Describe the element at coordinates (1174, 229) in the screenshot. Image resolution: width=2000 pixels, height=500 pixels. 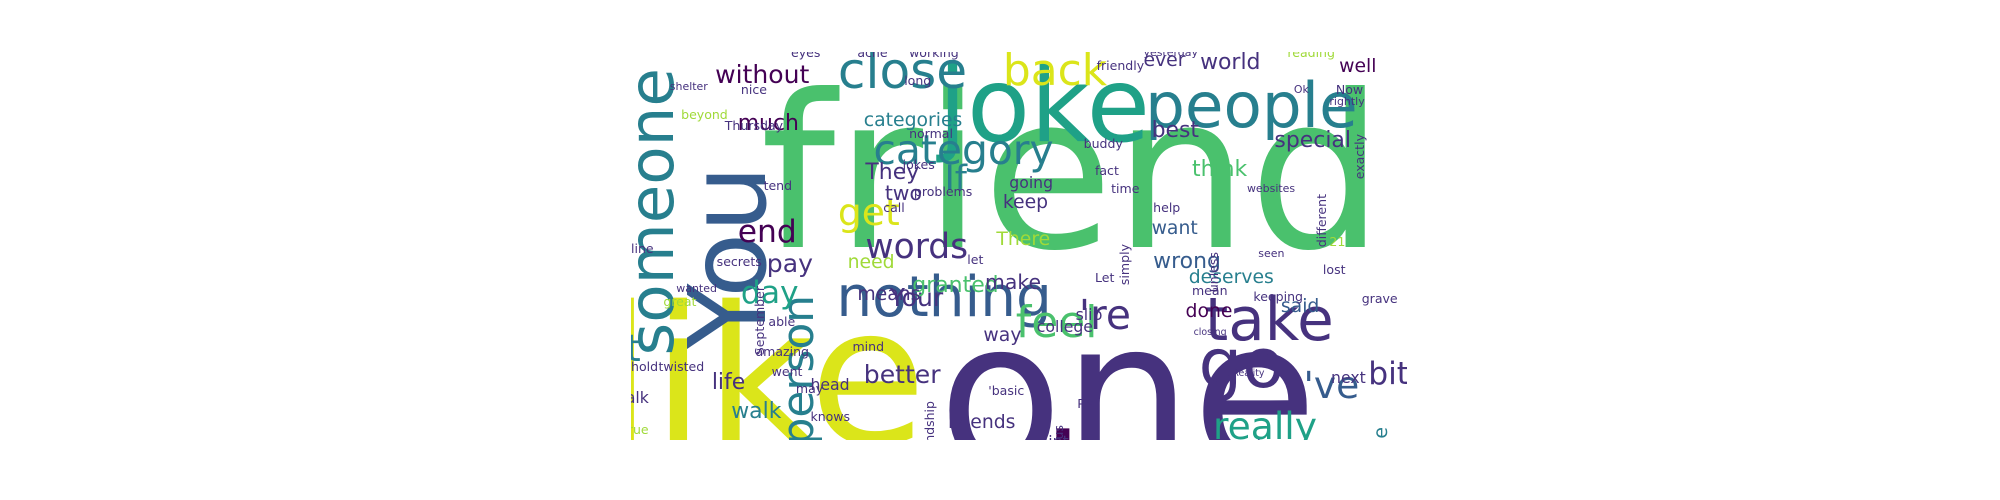
I see `word-68: want` at that location.